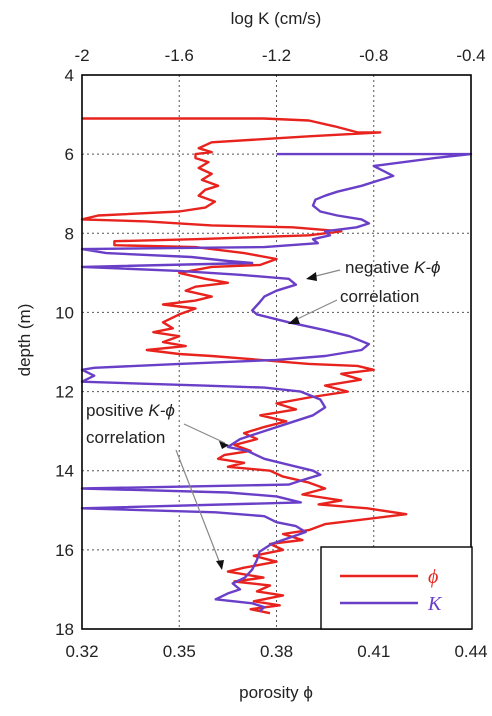  I want to click on y-tick-label: 4, so click(69, 75).